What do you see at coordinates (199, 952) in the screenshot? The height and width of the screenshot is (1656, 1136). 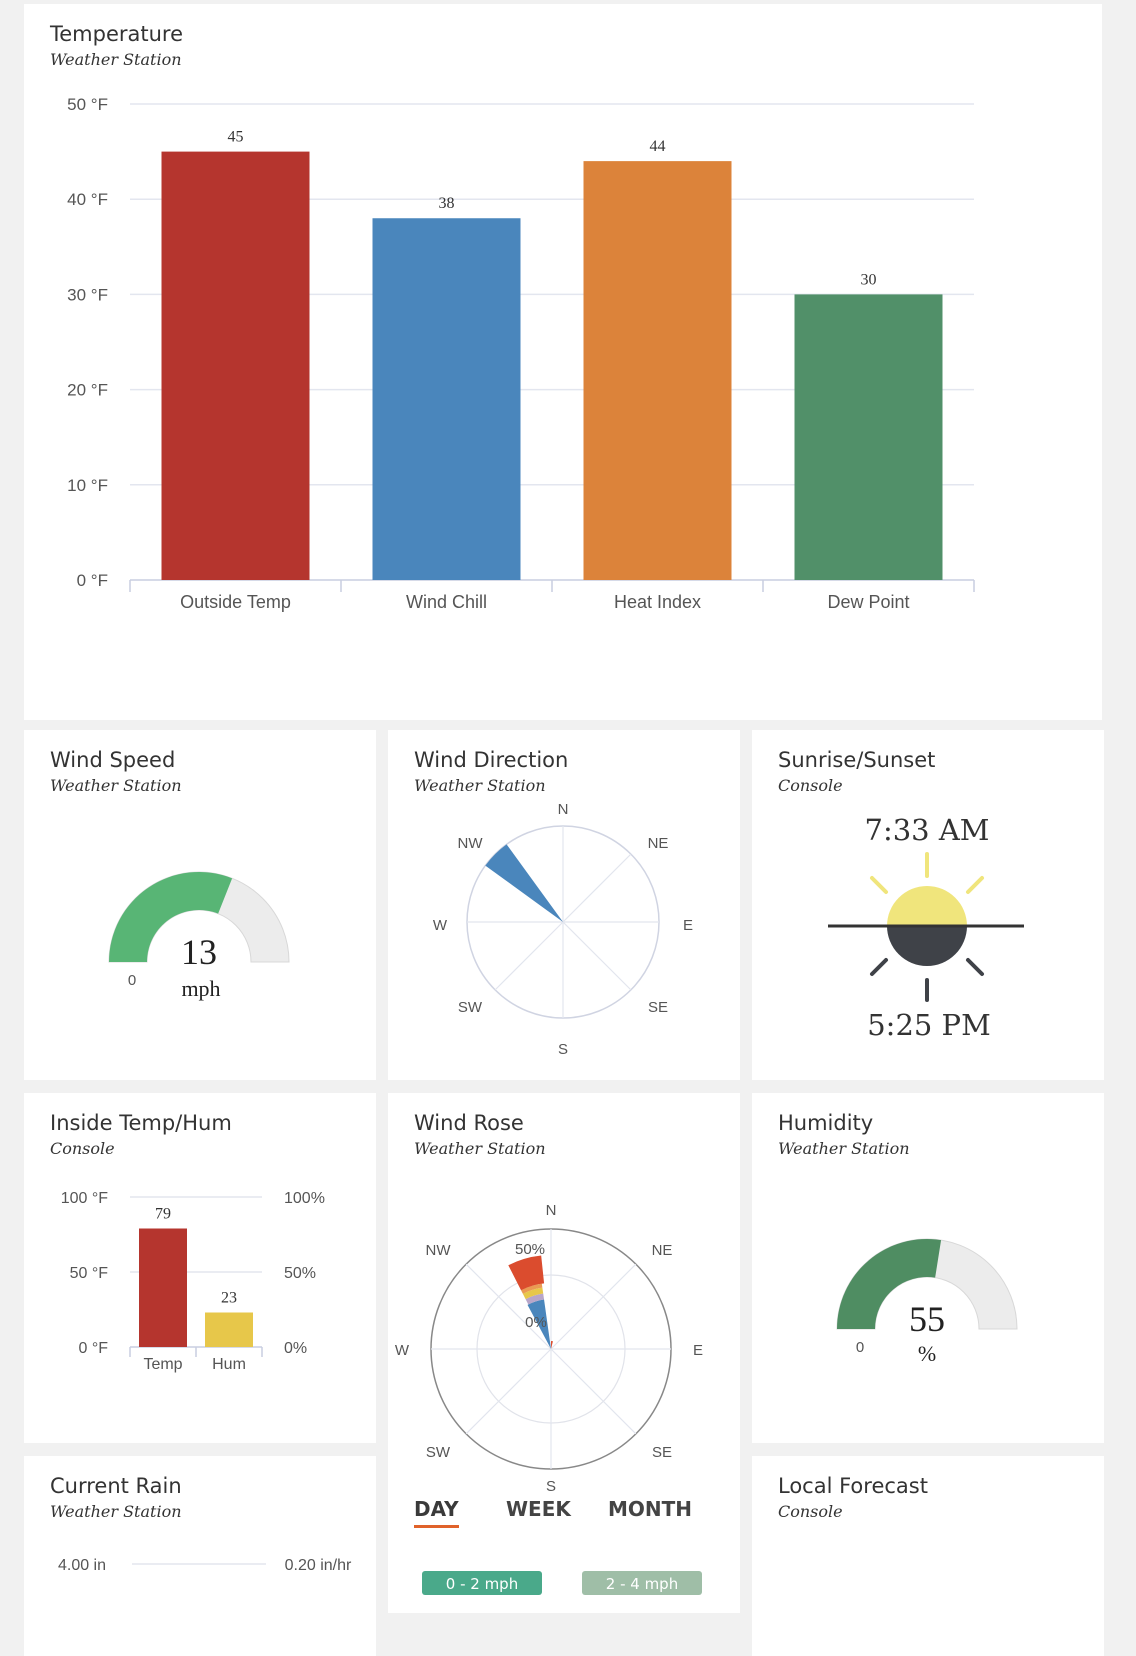 I see `gauge-value: 13` at bounding box center [199, 952].